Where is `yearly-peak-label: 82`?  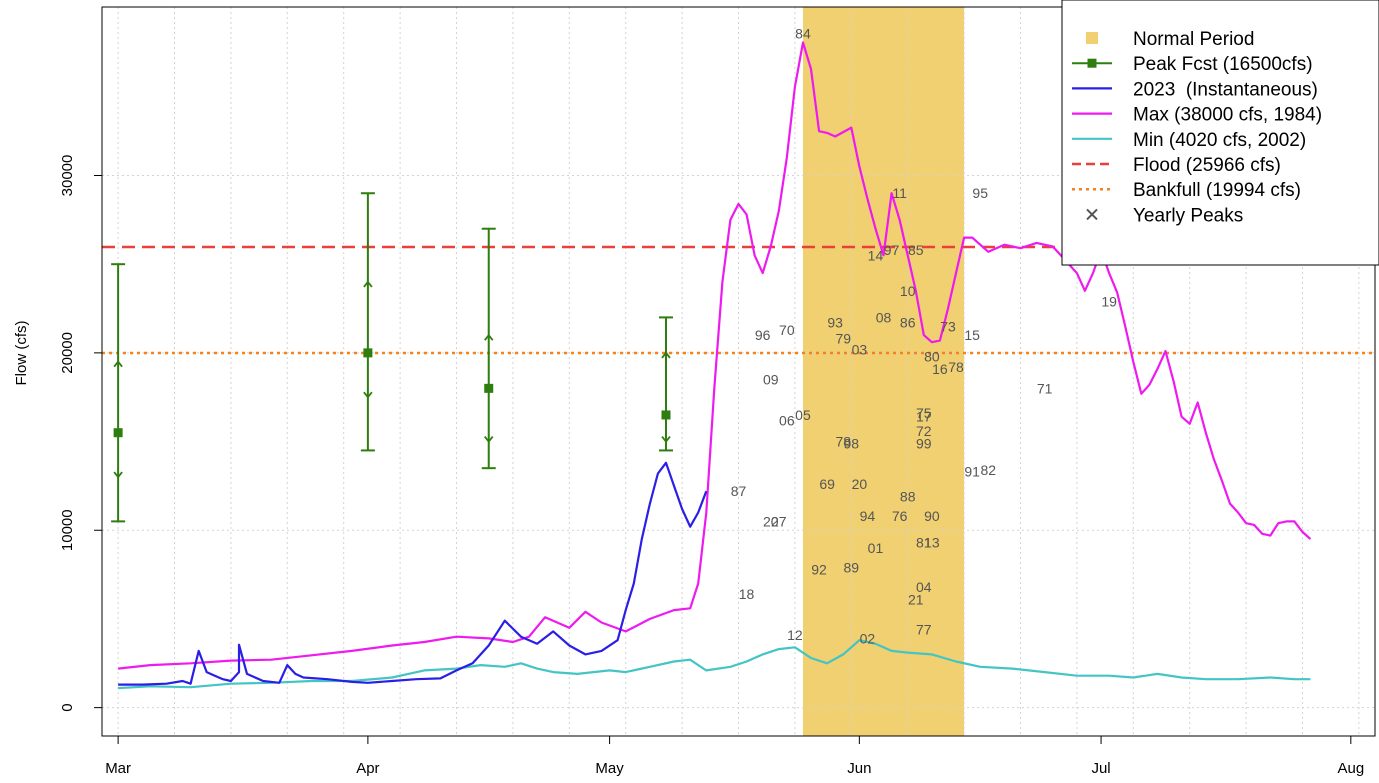 yearly-peak-label: 82 is located at coordinates (988, 470).